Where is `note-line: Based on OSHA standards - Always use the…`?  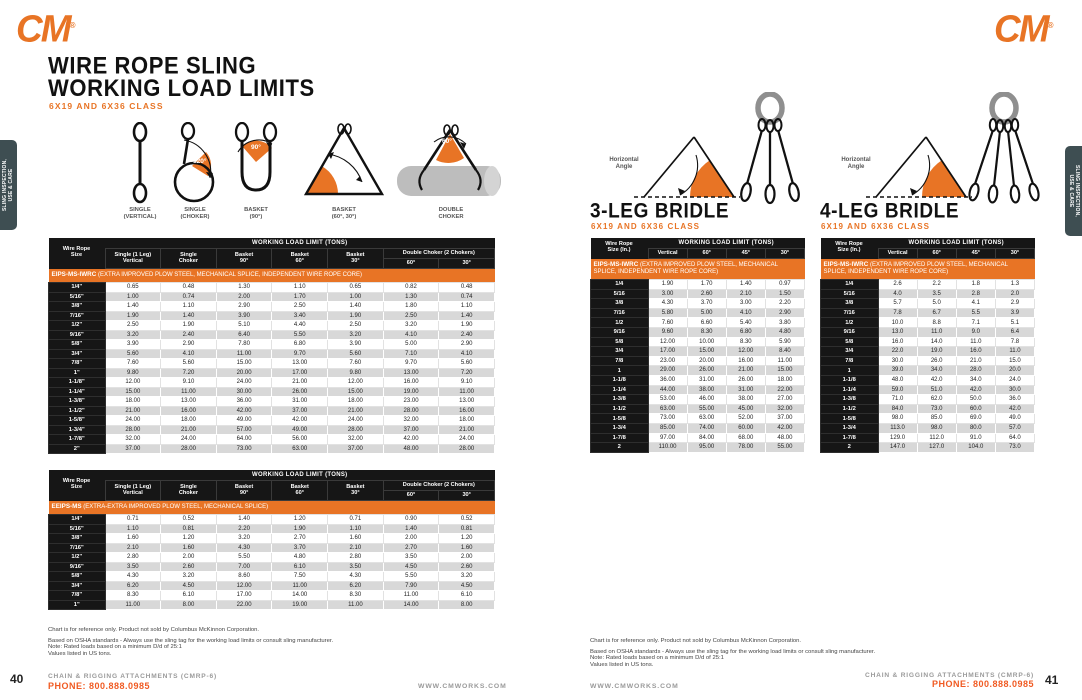
note-line: Based on OSHA standards - Always use the… is located at coordinates (733, 651).